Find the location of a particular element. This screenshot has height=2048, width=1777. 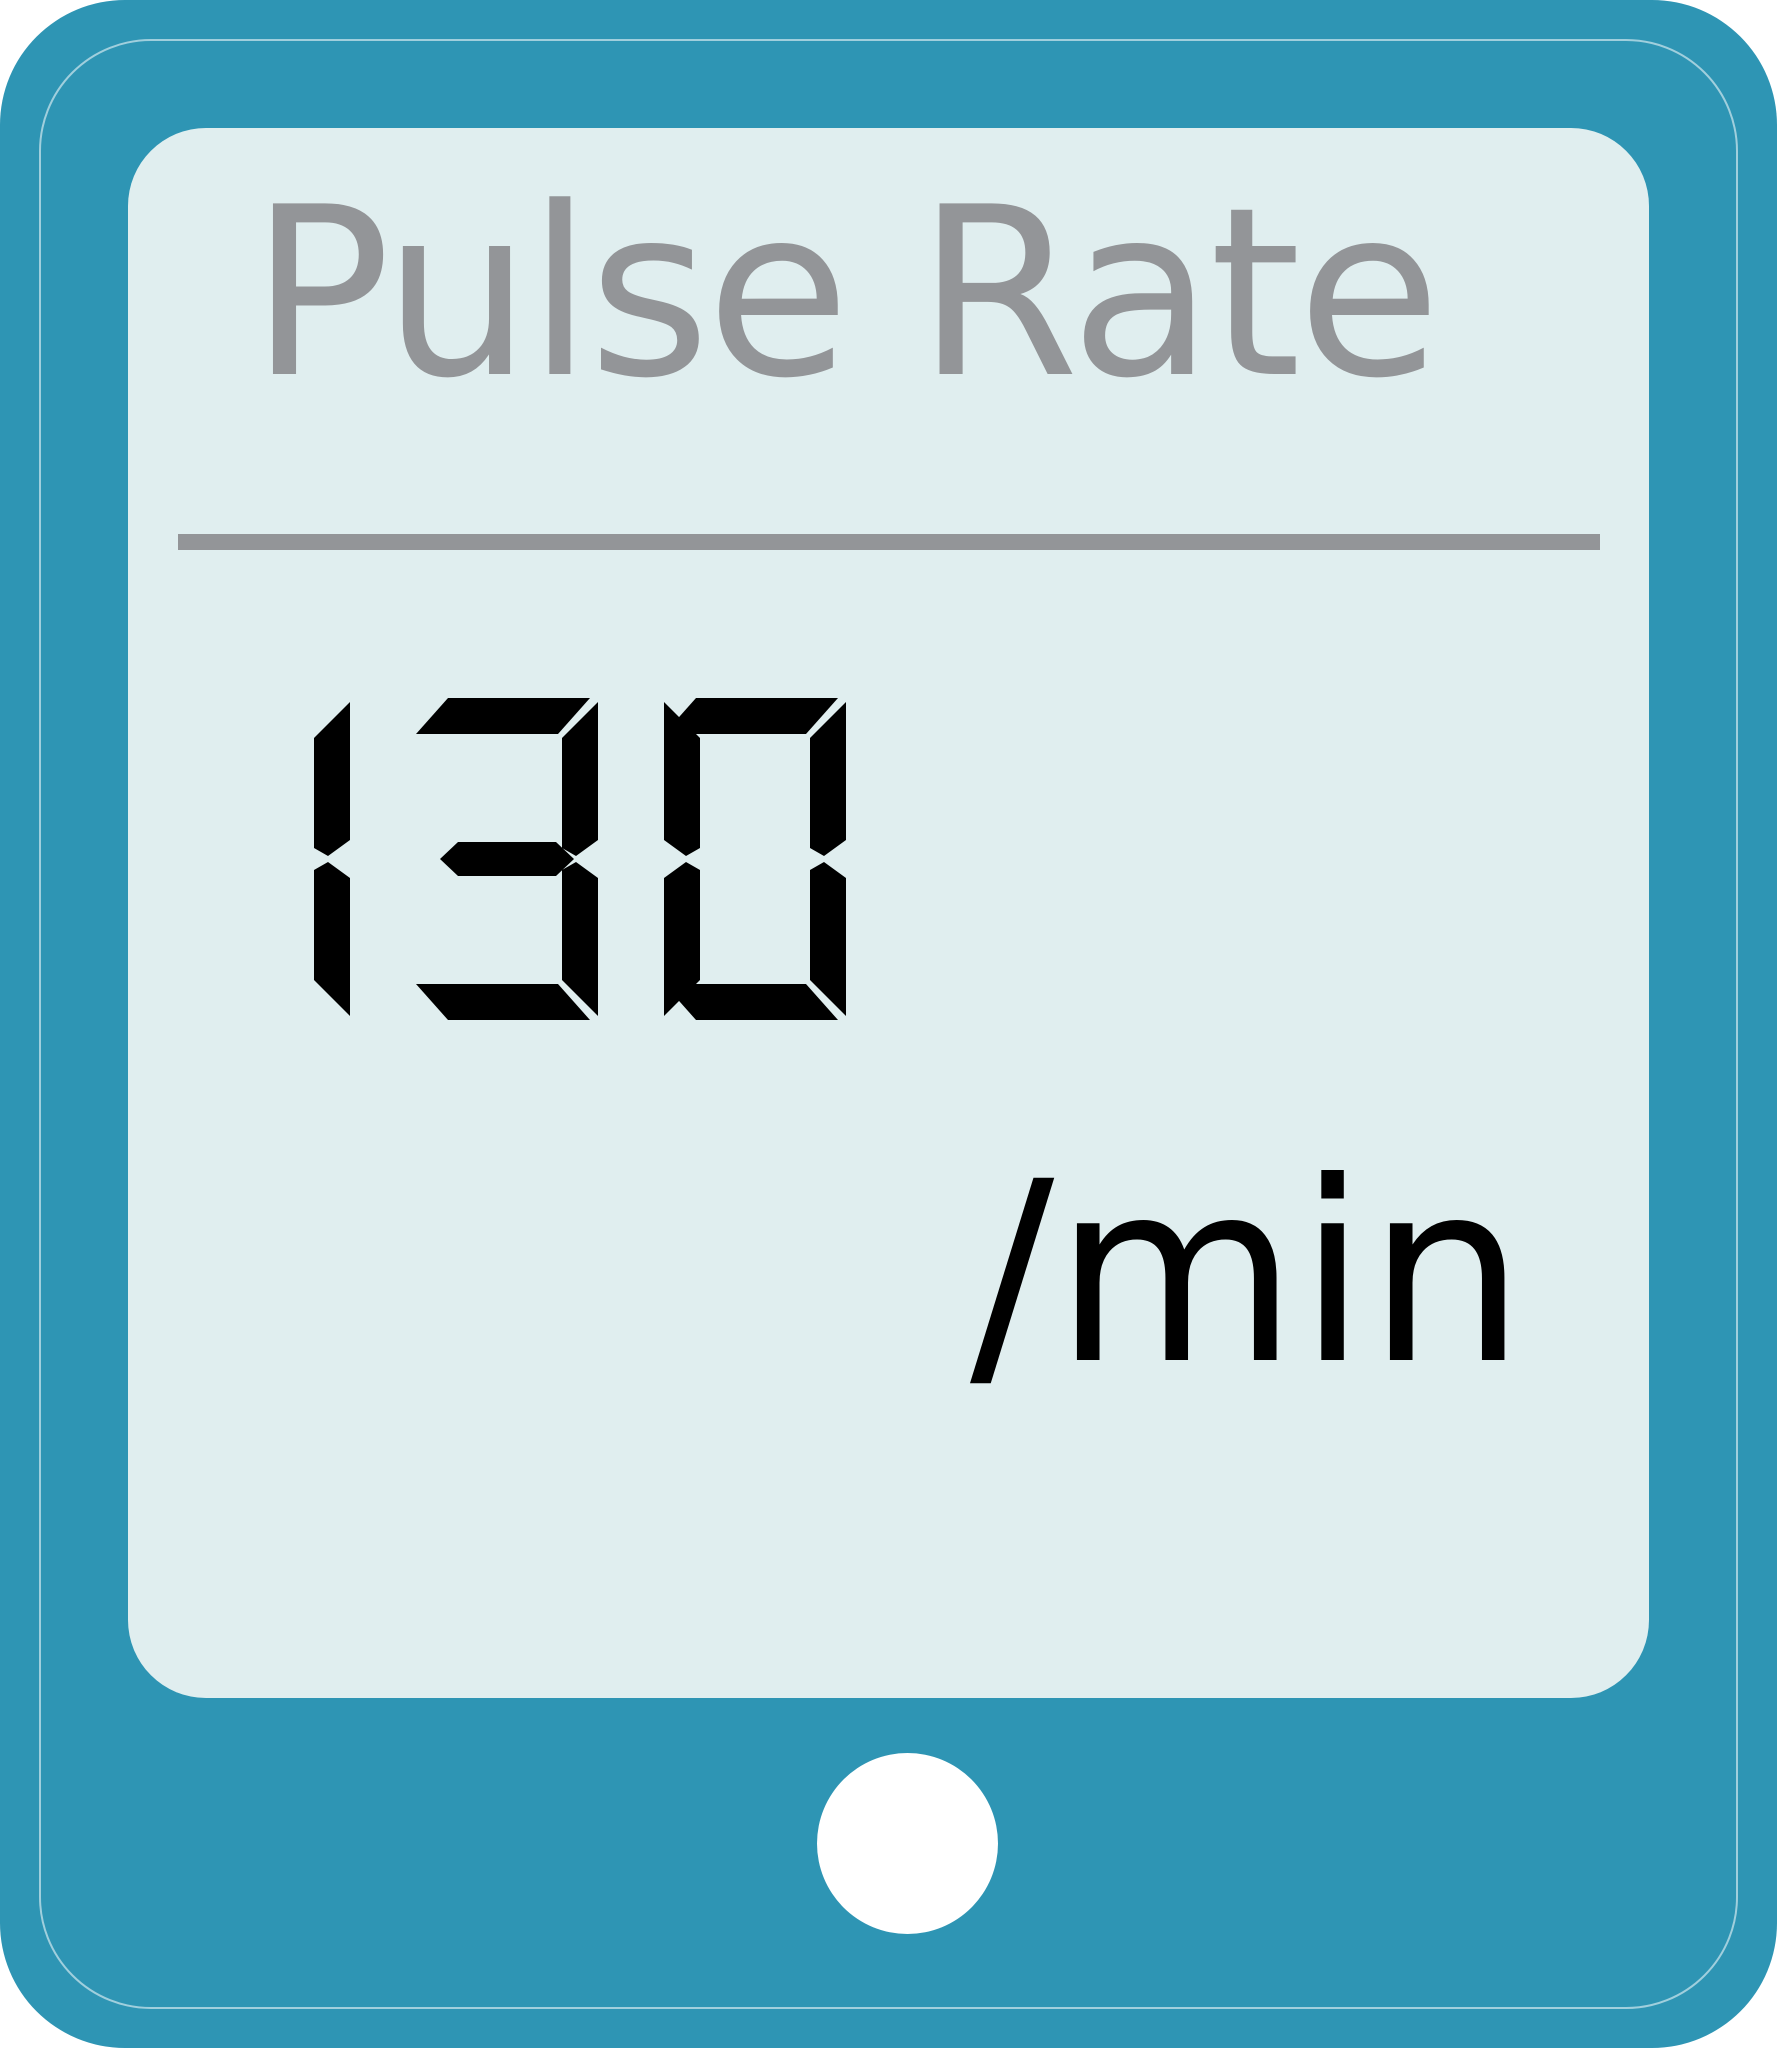

home-button is located at coordinates (907, 1843).